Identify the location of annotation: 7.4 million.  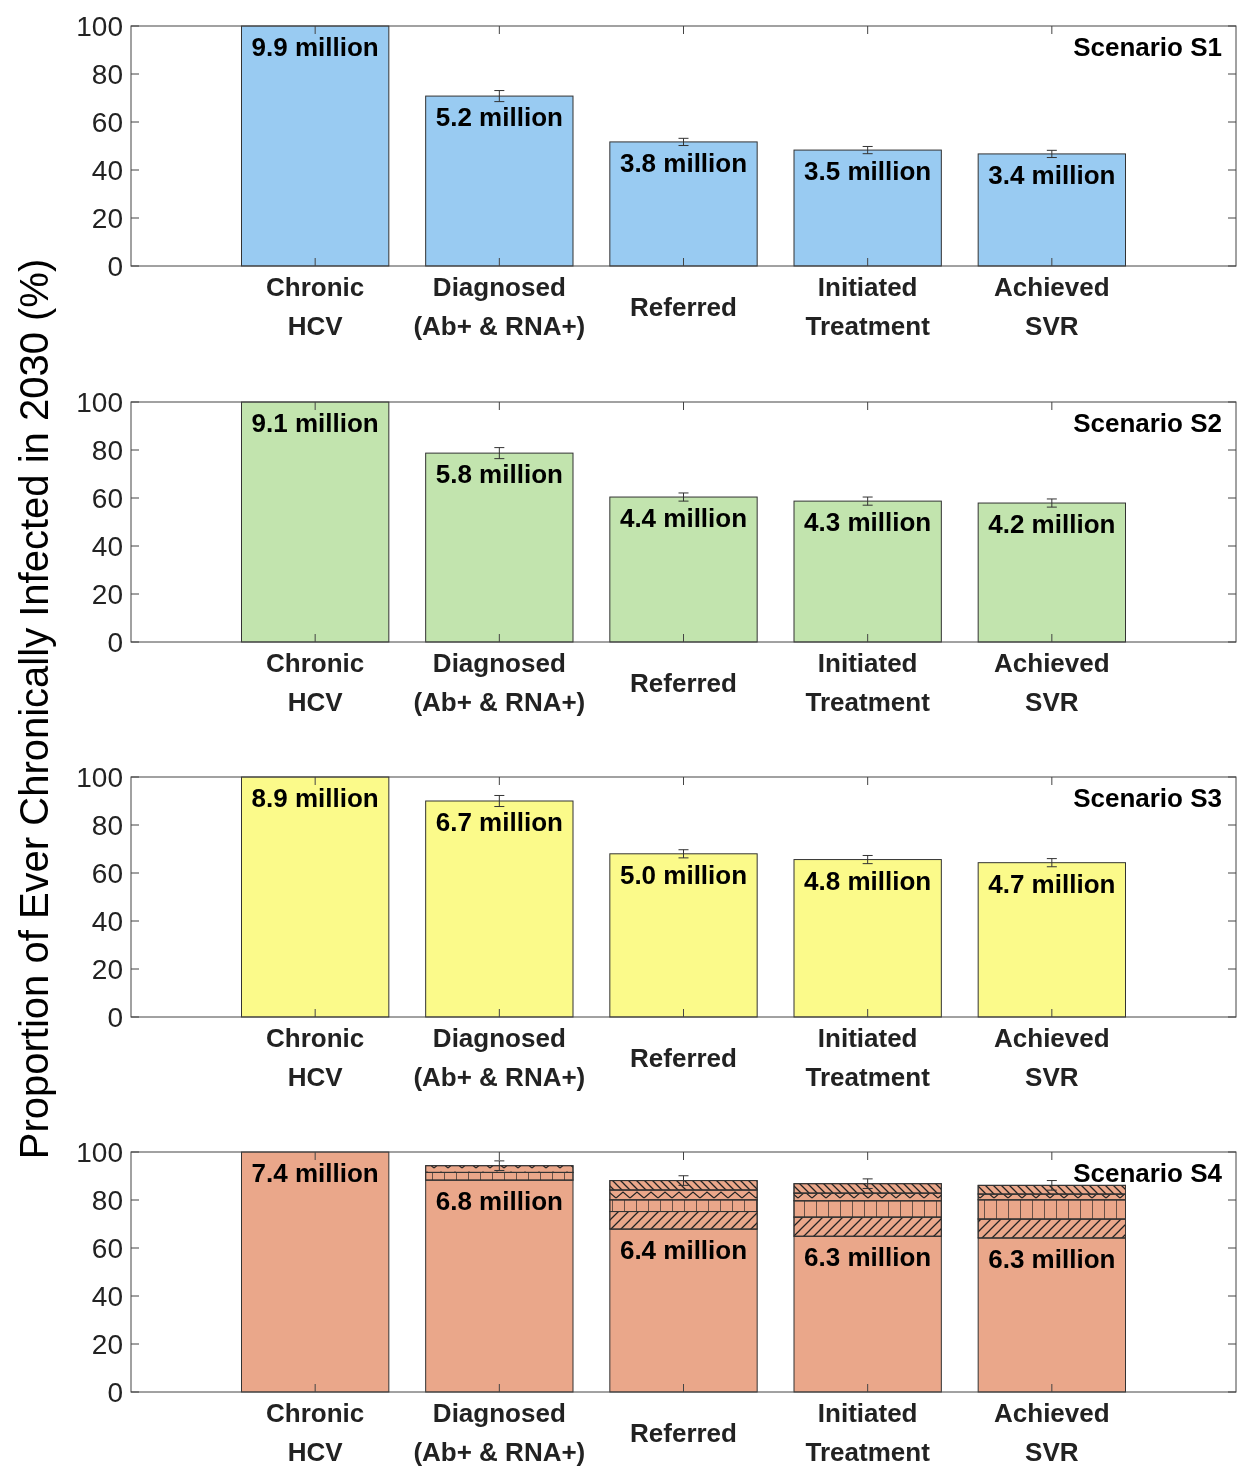
(315, 1173).